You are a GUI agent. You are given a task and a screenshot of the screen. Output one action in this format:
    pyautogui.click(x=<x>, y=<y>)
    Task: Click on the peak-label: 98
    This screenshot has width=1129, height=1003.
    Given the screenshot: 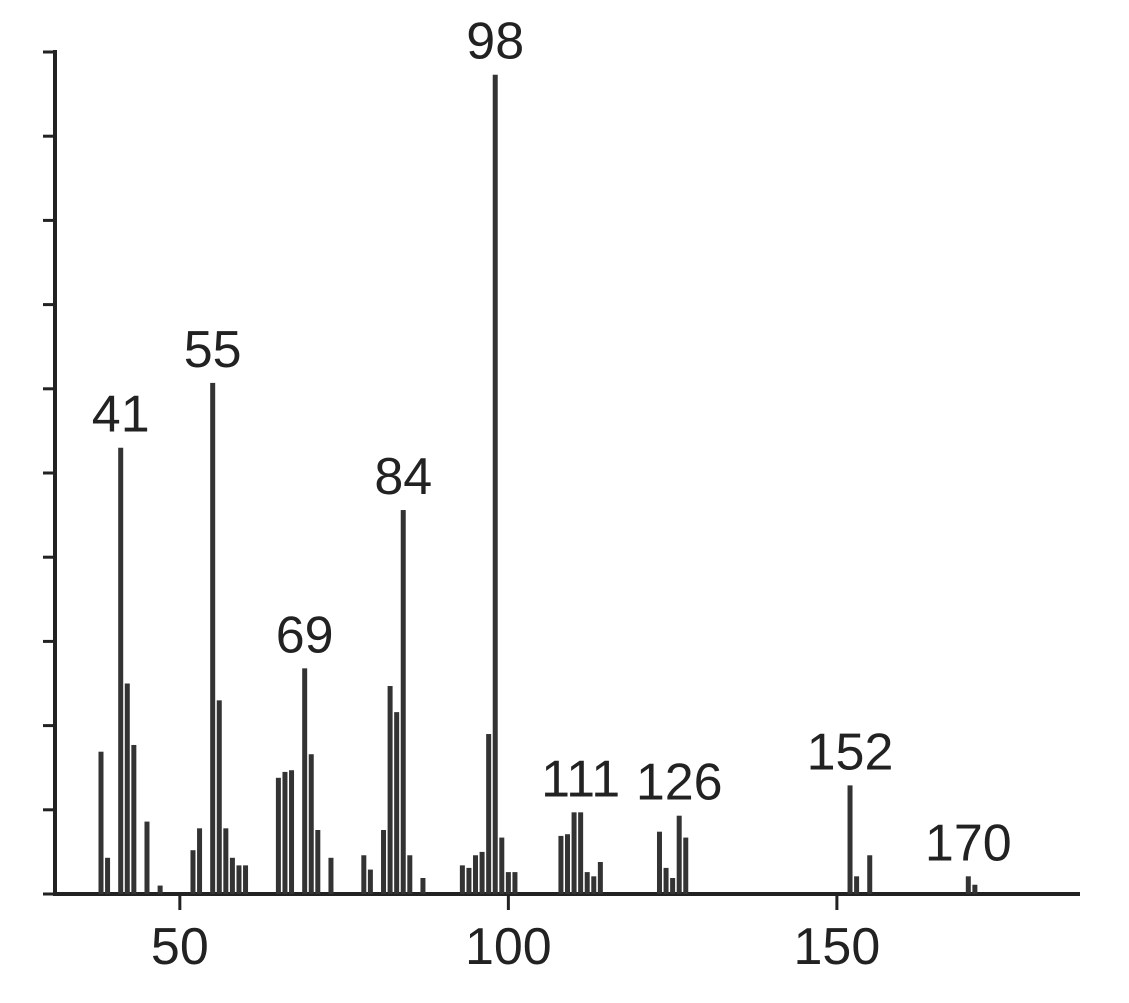 What is the action you would take?
    pyautogui.click(x=495, y=42)
    